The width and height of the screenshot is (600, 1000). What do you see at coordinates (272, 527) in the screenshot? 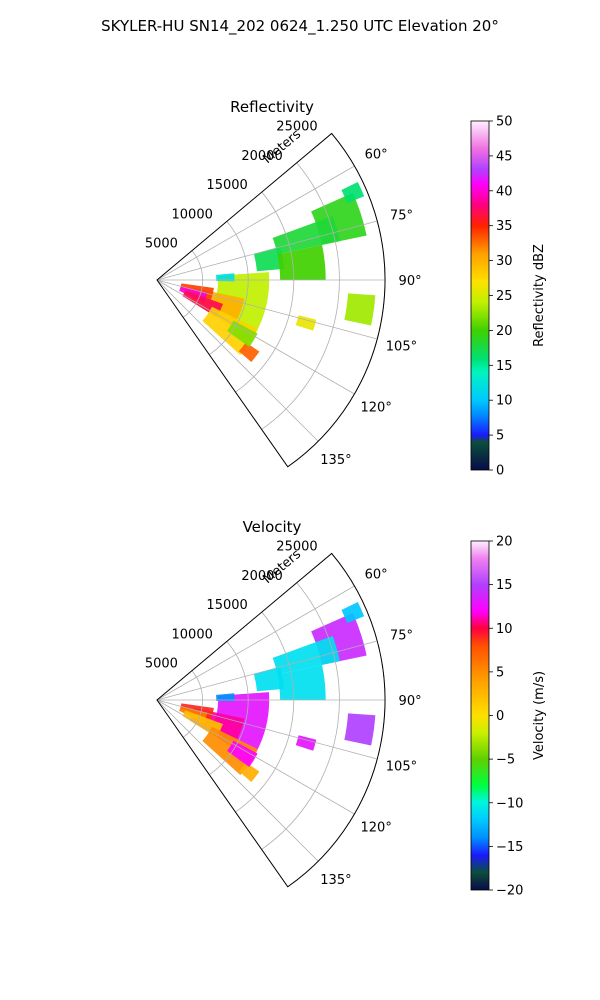
I see `panel-title: Velocity` at bounding box center [272, 527].